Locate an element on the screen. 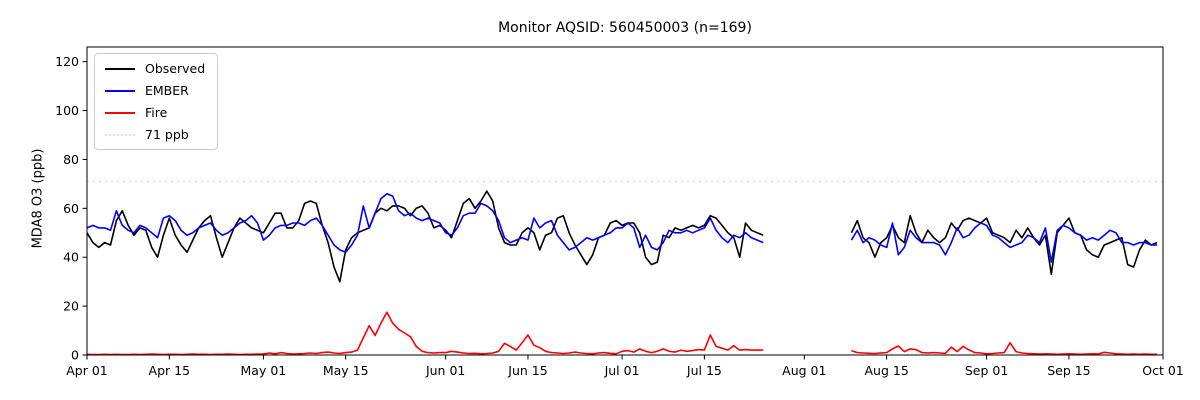  x-tick-label: Apr 01 is located at coordinates (87, 370).